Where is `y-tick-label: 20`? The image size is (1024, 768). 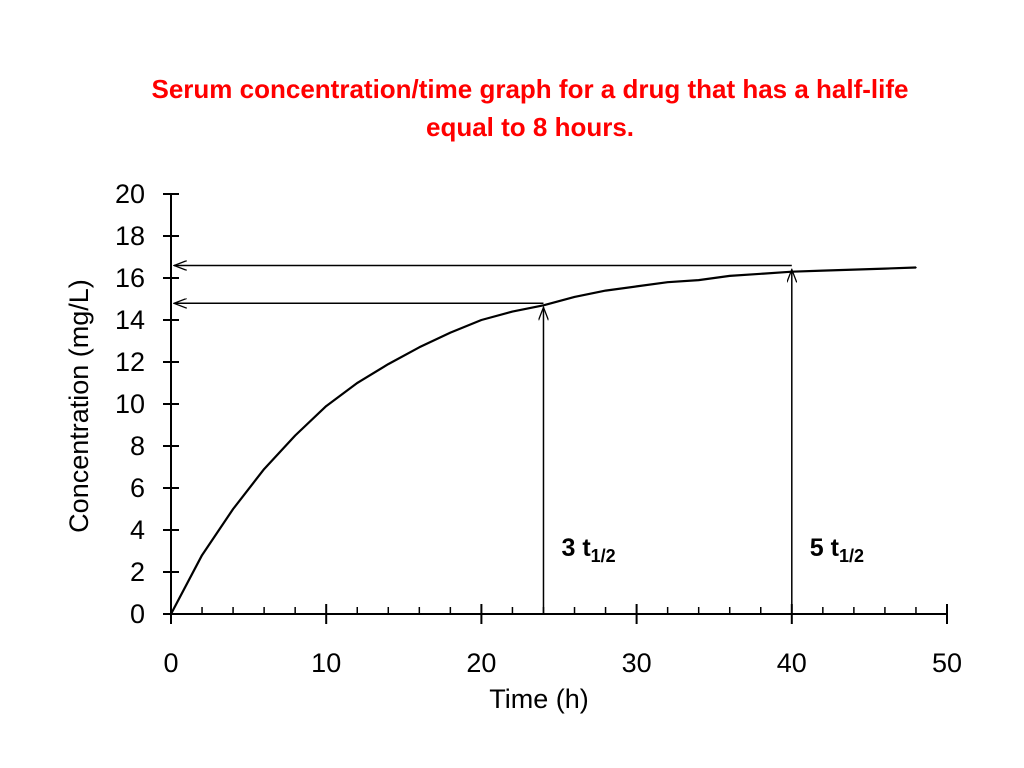 y-tick-label: 20 is located at coordinates (130, 194).